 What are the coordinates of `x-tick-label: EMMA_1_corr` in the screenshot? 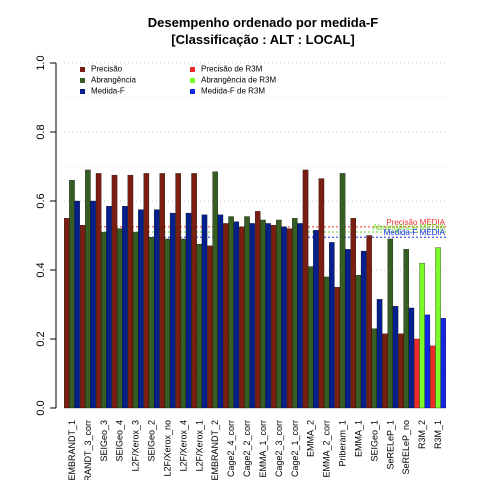 It's located at (263, 449).